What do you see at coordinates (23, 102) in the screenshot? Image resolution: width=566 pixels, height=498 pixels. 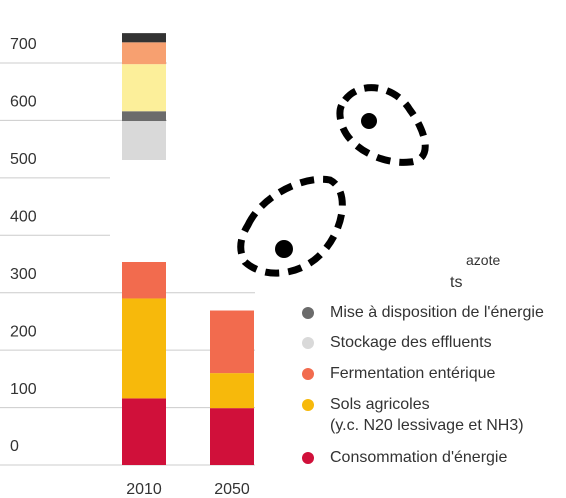 I see `y-tick-label: 600` at bounding box center [23, 102].